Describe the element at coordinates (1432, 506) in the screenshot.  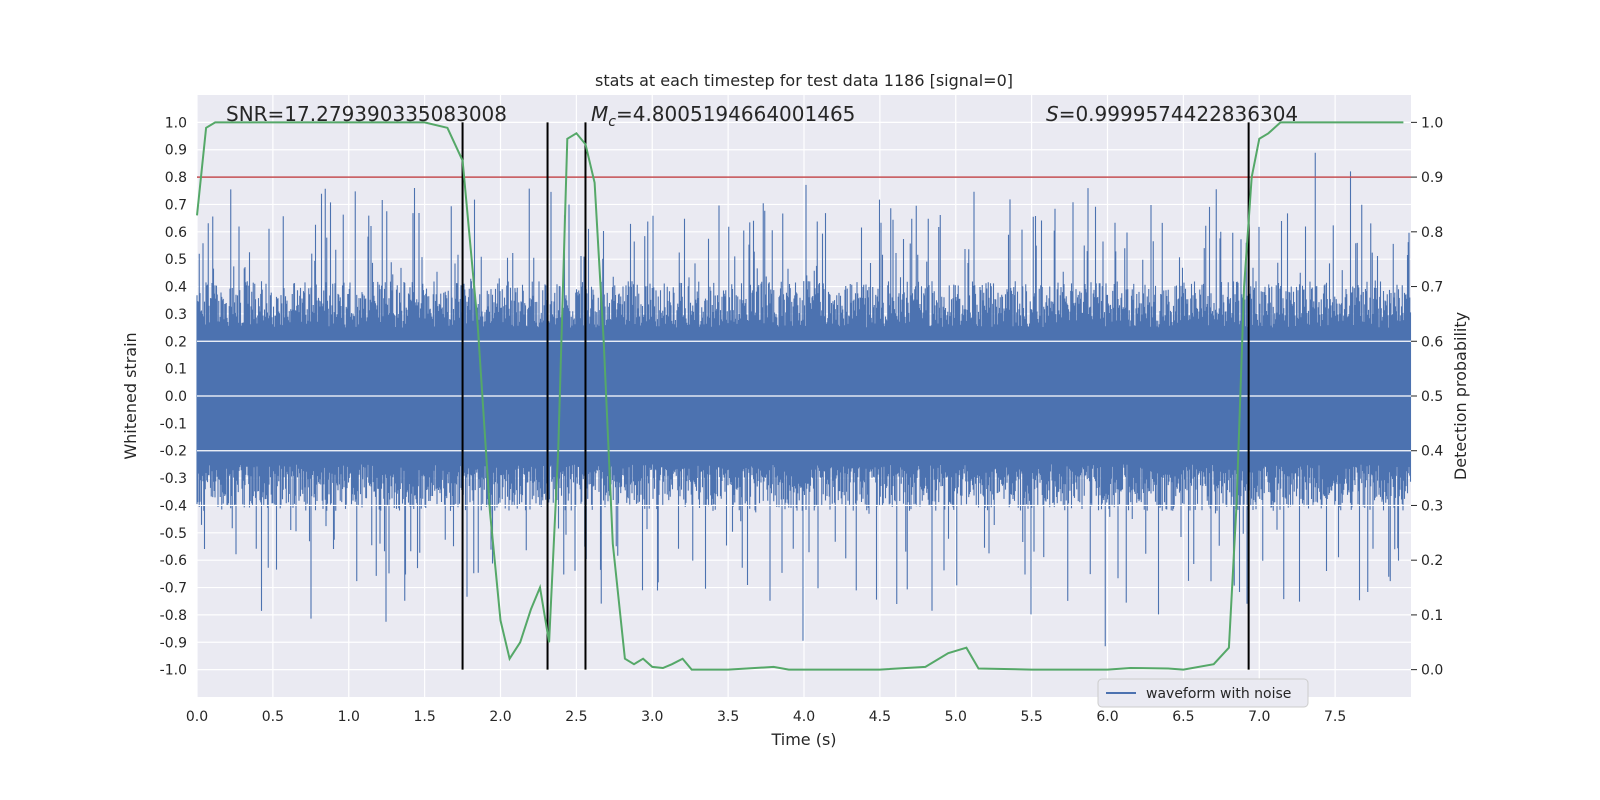
I see `y2-tick-label: 0.3` at that location.